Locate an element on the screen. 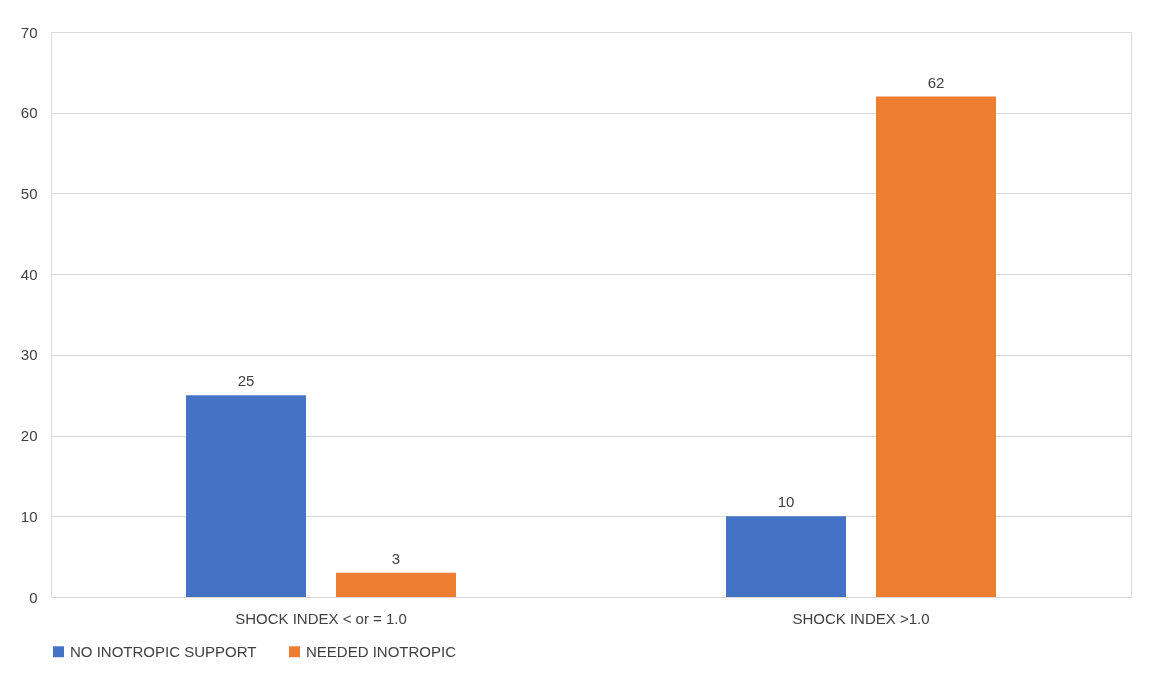 The image size is (1156, 675). data-label: 25 is located at coordinates (246, 381).